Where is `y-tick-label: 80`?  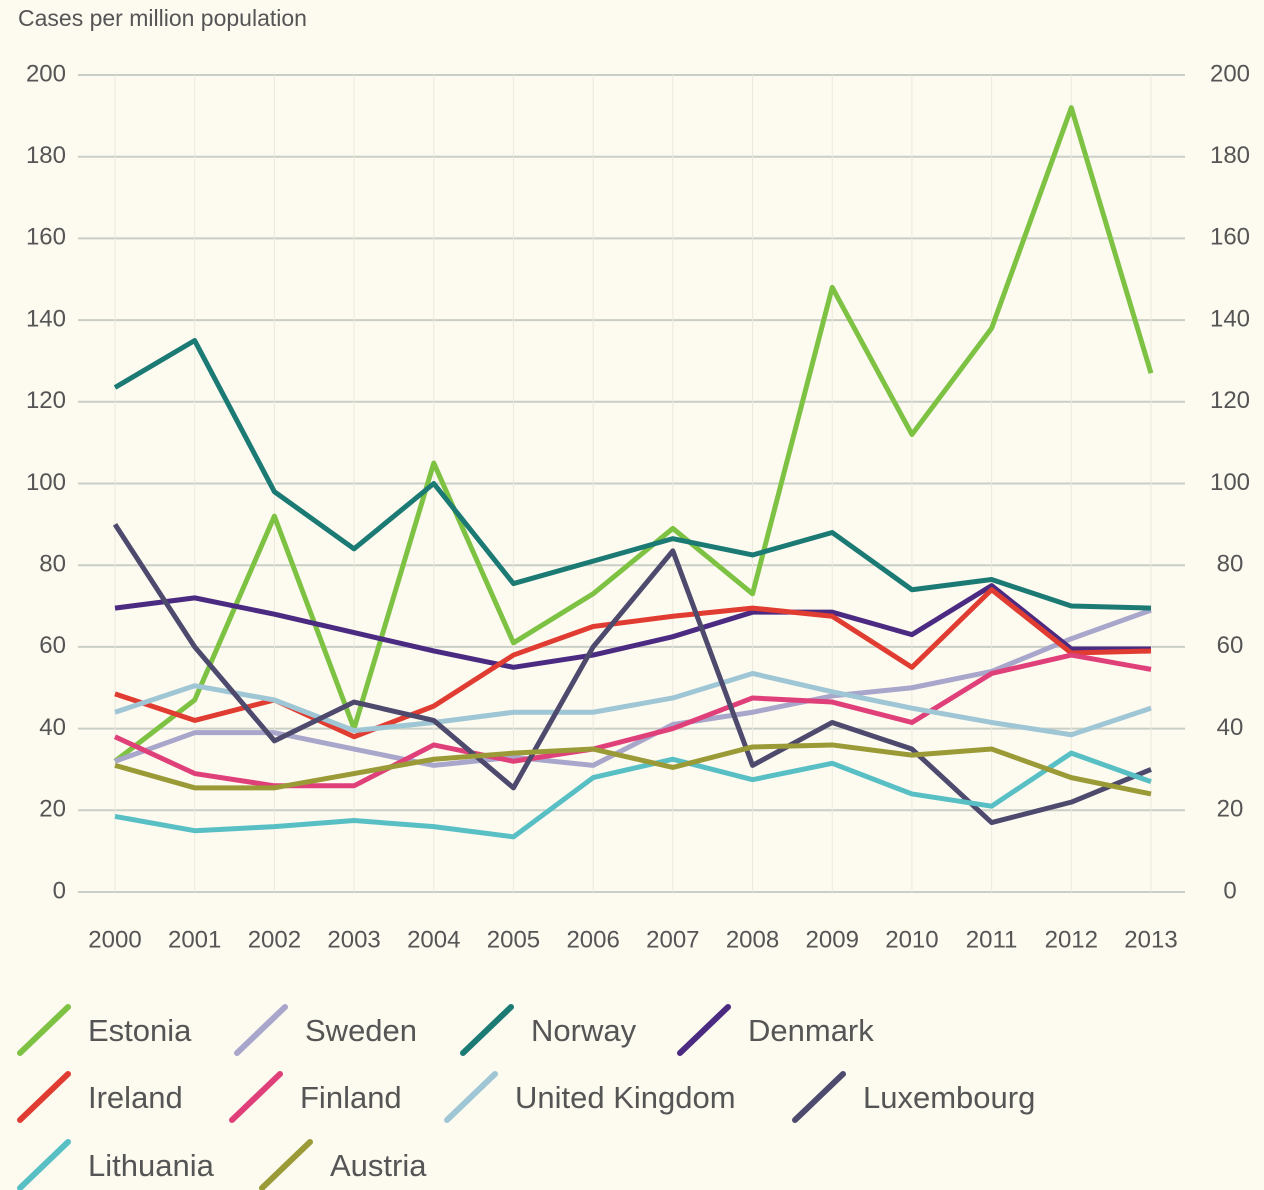 y-tick-label: 80 is located at coordinates (52, 564).